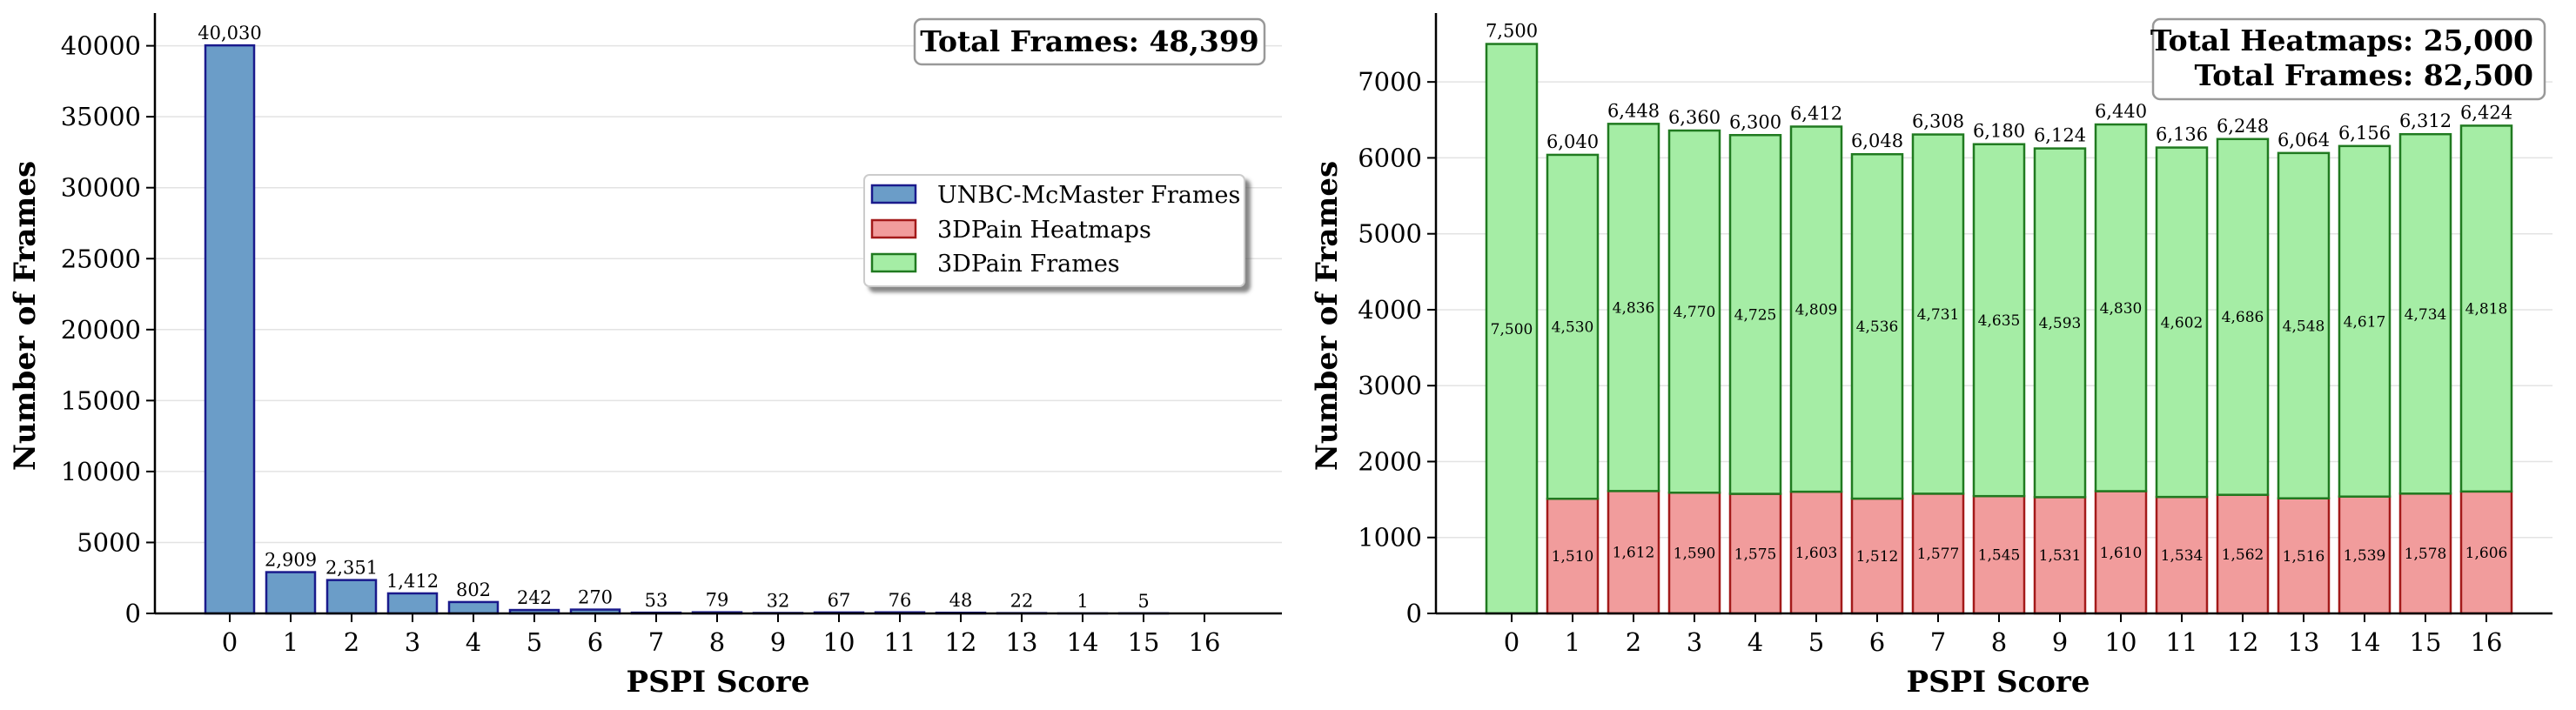 This screenshot has width=2576, height=710. Describe the element at coordinates (2121, 553) in the screenshot. I see `right-heatmap-value-label: 1,610` at that location.